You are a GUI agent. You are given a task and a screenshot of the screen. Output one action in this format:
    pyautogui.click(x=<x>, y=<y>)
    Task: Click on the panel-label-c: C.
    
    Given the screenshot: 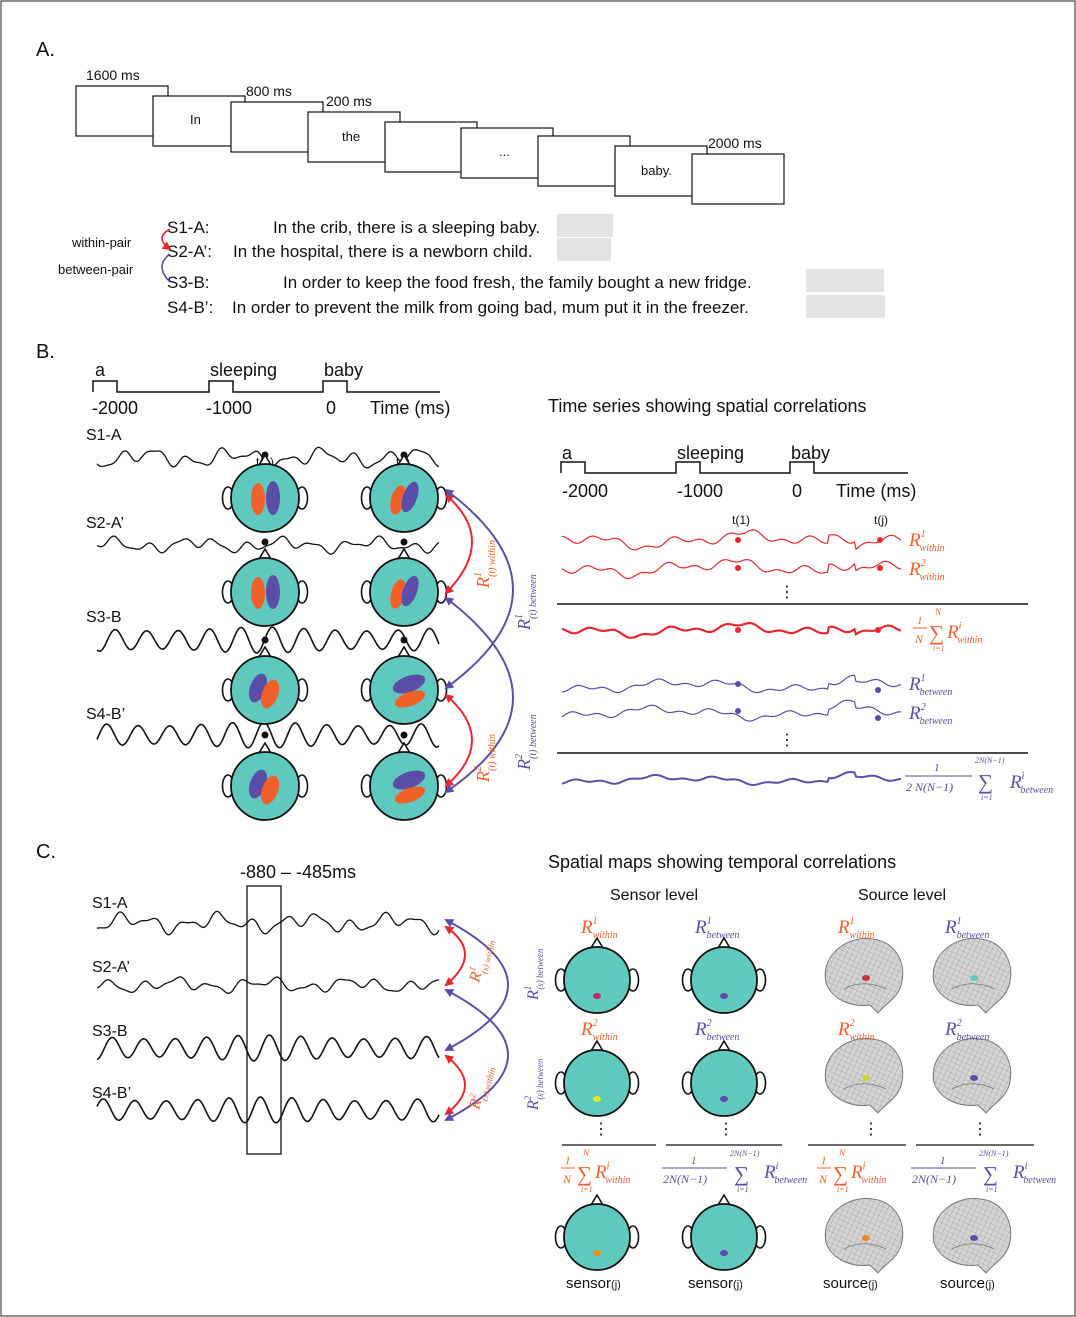 What is the action you would take?
    pyautogui.click(x=46, y=852)
    